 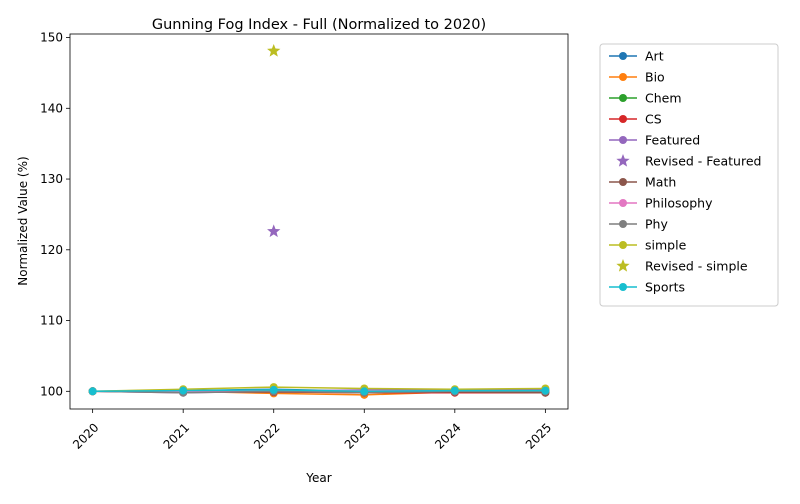 What do you see at coordinates (357, 435) in the screenshot?
I see `x-tick-label: 2023` at bounding box center [357, 435].